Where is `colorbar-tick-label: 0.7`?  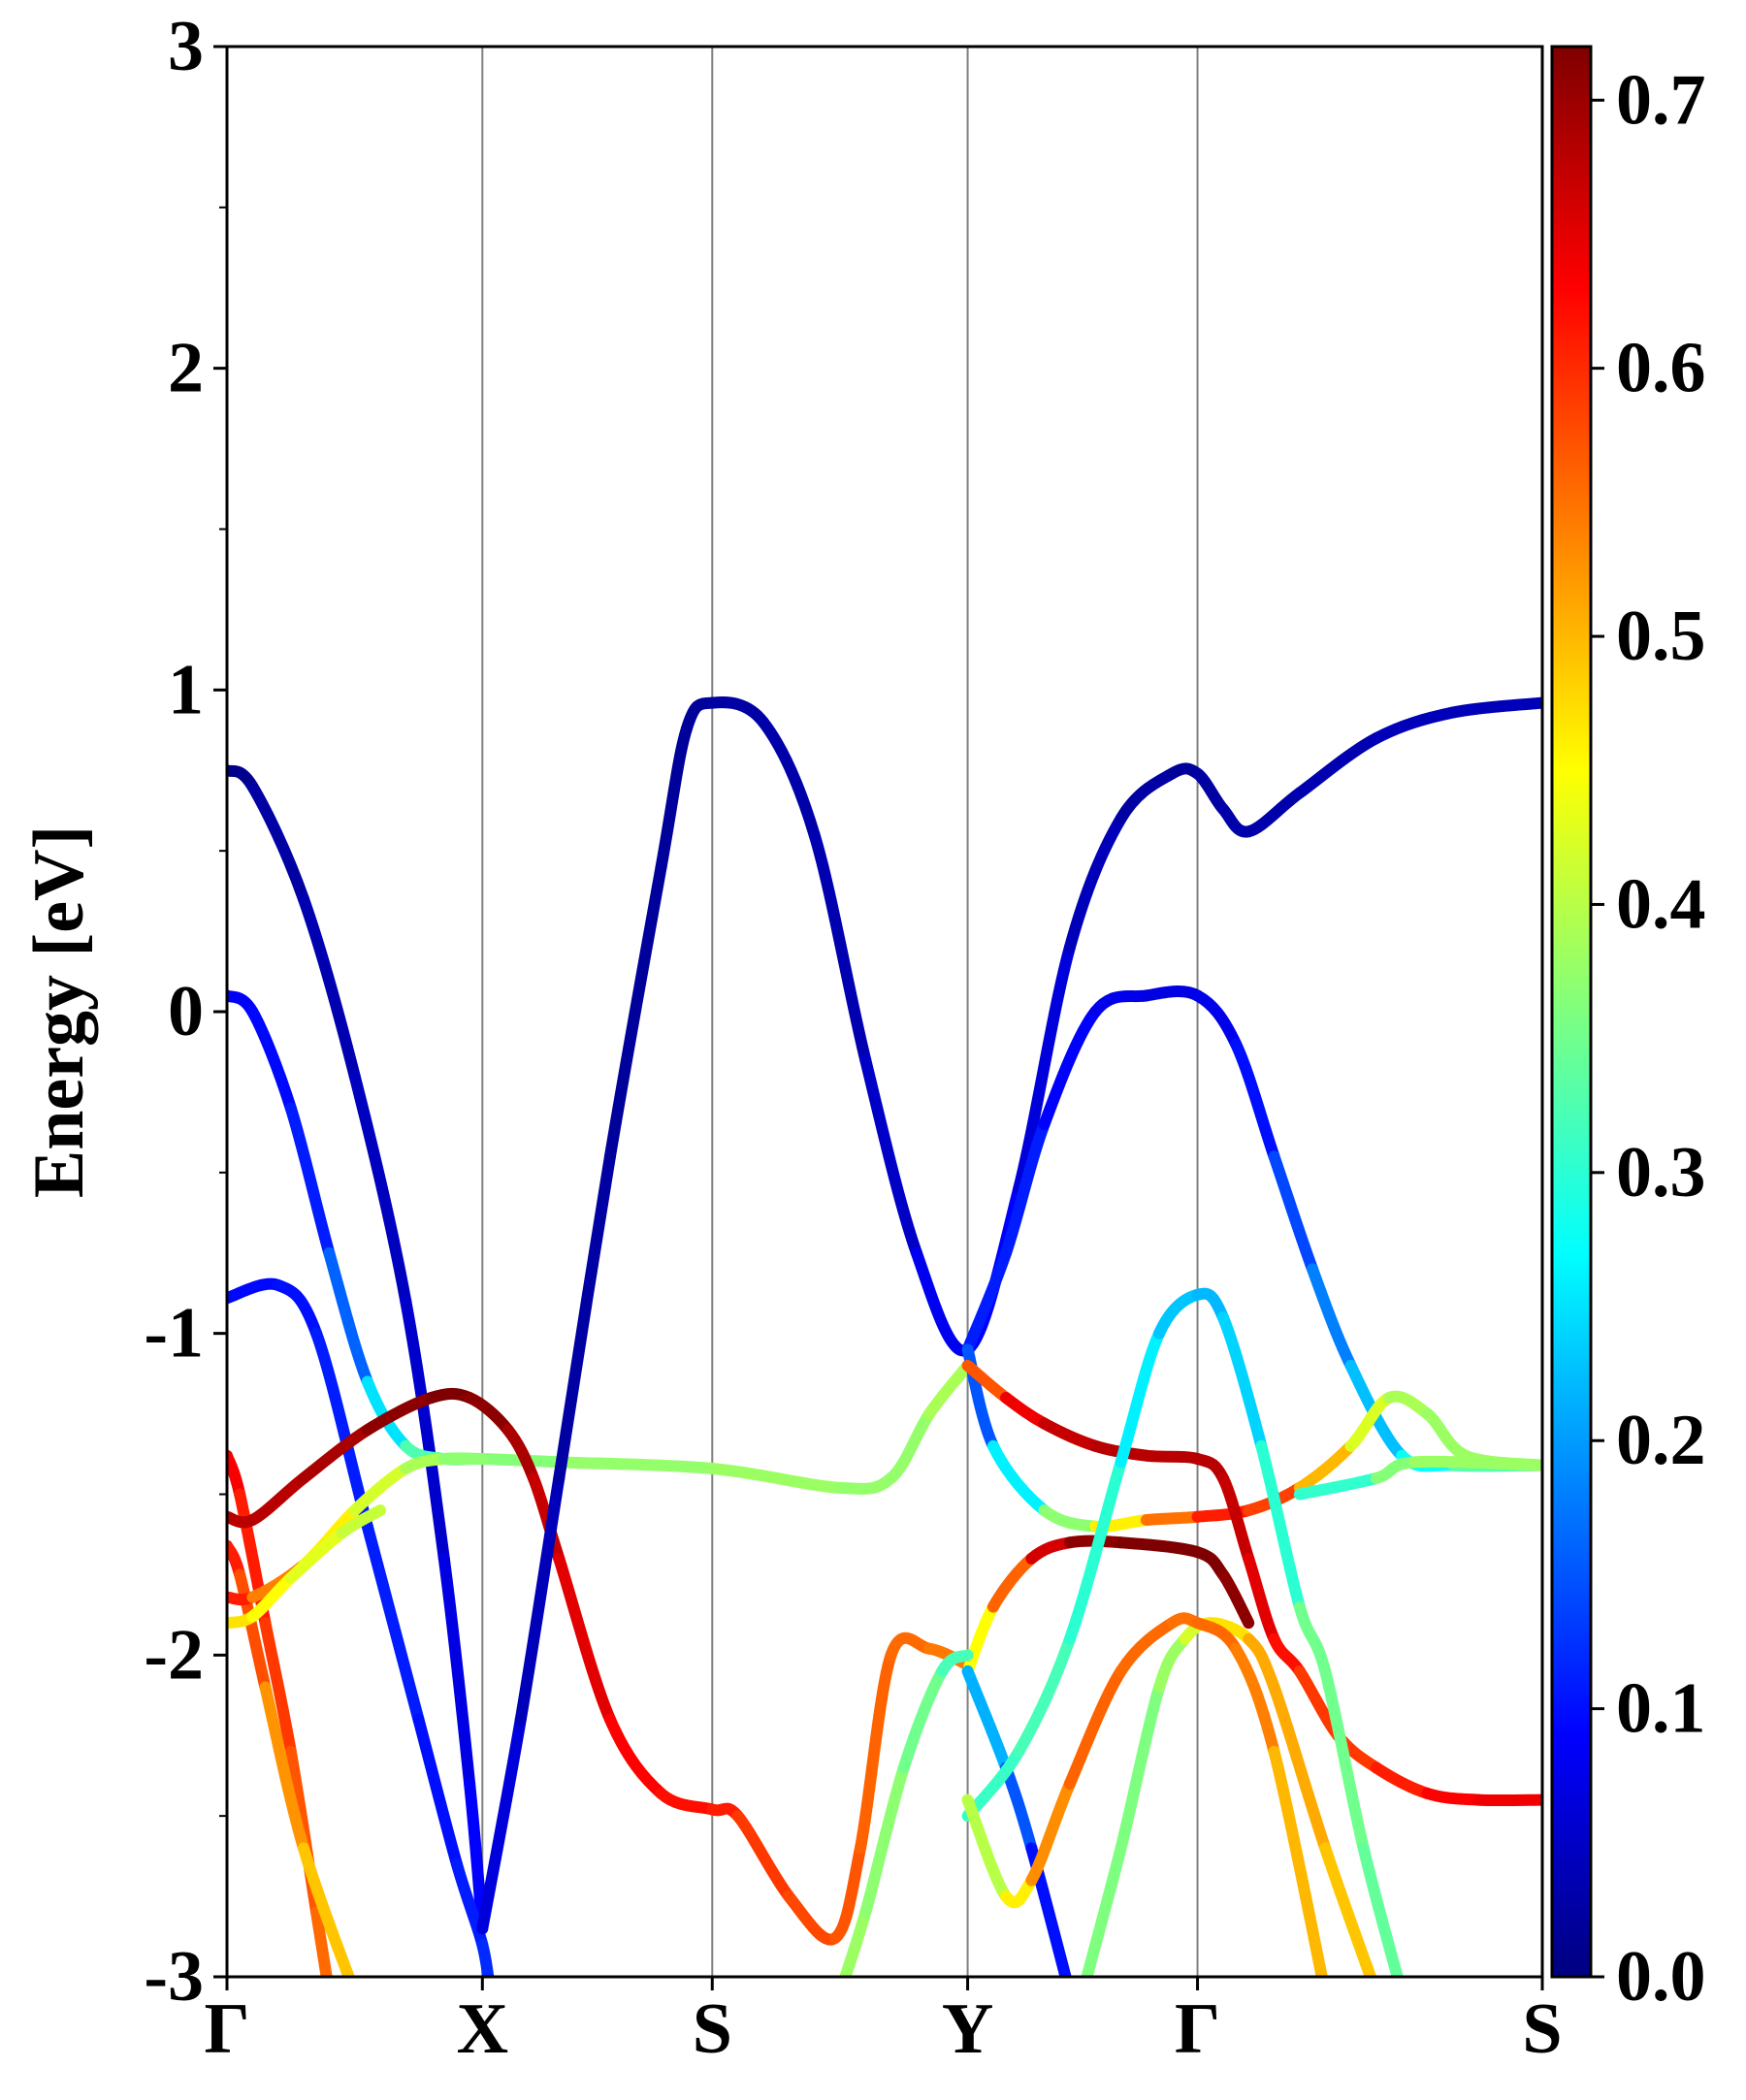
colorbar-tick-label: 0.7 is located at coordinates (1661, 100).